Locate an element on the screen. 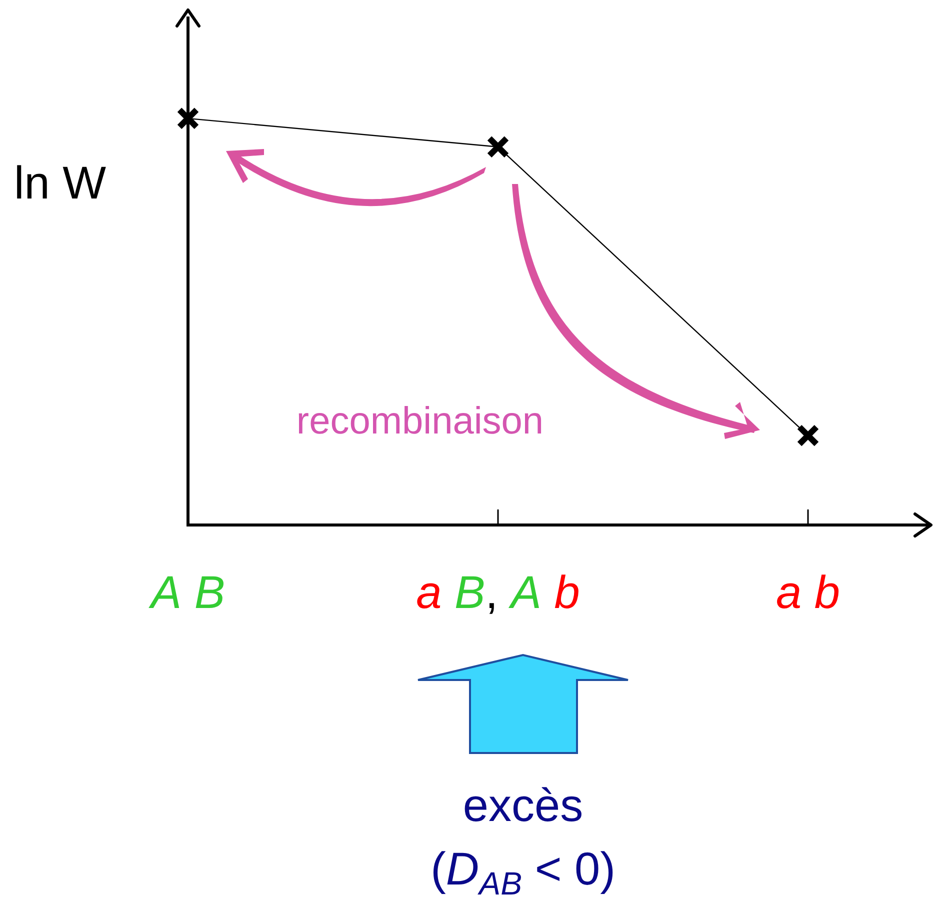 The width and height of the screenshot is (935, 909). x-tick-label: a b is located at coordinates (808, 592).